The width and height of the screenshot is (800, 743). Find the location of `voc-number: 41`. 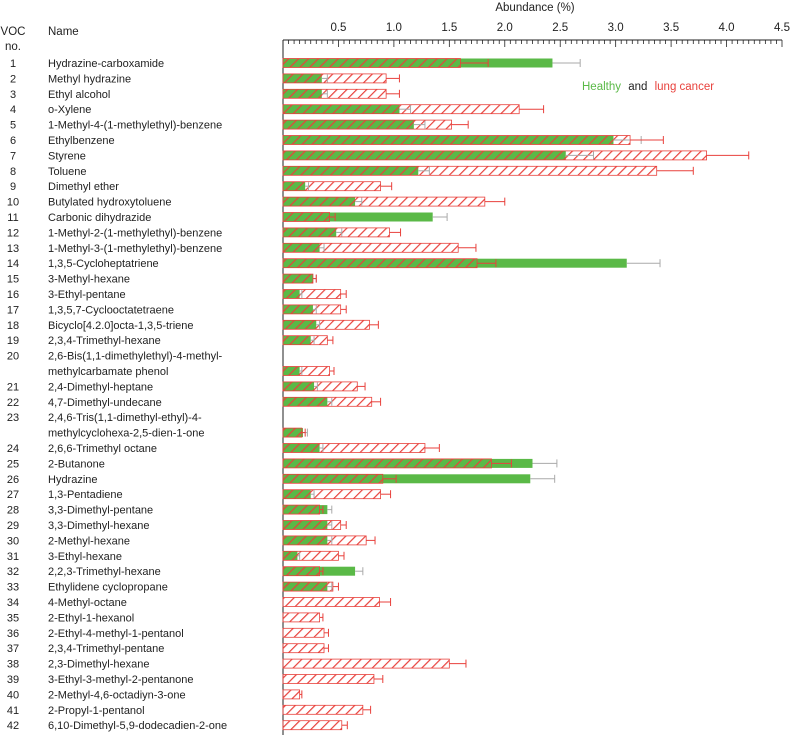

voc-number: 41 is located at coordinates (13, 711).